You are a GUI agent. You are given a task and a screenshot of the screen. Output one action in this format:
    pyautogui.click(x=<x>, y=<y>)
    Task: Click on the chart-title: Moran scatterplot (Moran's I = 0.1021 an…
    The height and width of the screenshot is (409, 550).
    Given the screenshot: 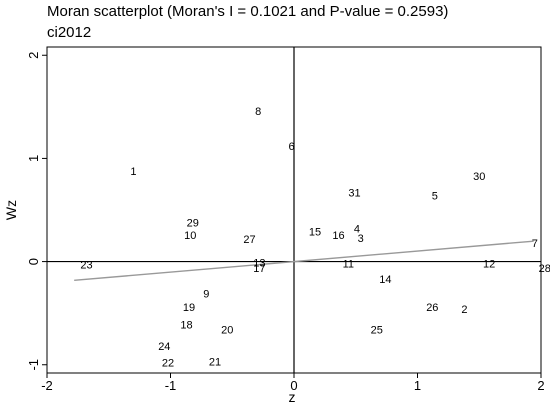 What is the action you would take?
    pyautogui.click(x=248, y=11)
    